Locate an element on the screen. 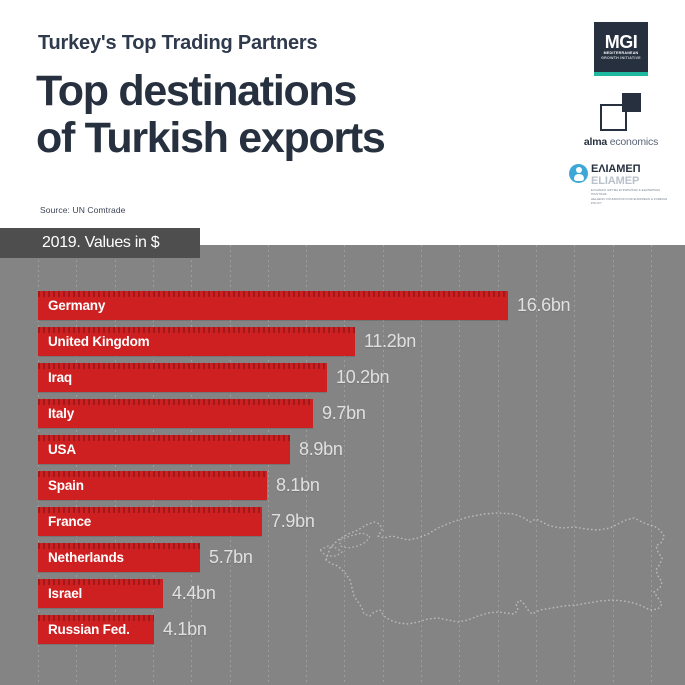  bar-category-label: USA is located at coordinates (62, 449).